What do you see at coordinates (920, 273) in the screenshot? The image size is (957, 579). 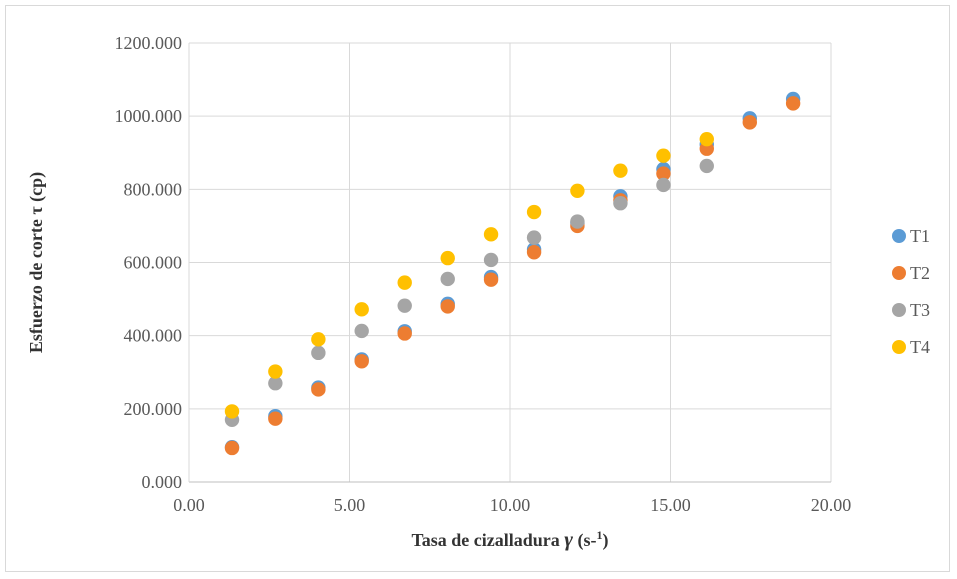 I see `legend-label-t2: T2` at bounding box center [920, 273].